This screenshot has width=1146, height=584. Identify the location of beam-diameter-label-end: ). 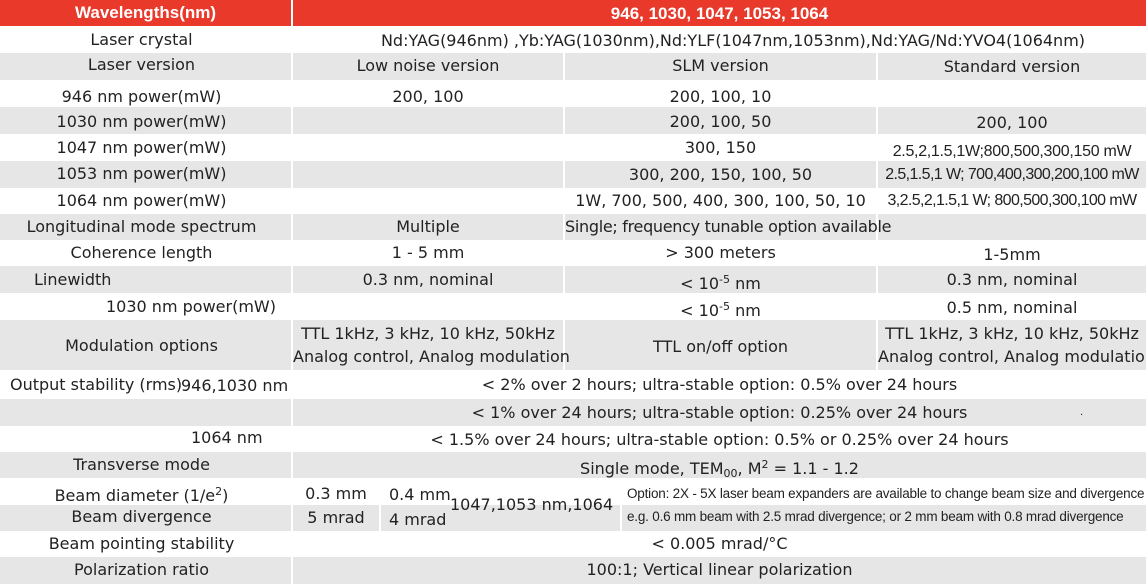
(225, 495).